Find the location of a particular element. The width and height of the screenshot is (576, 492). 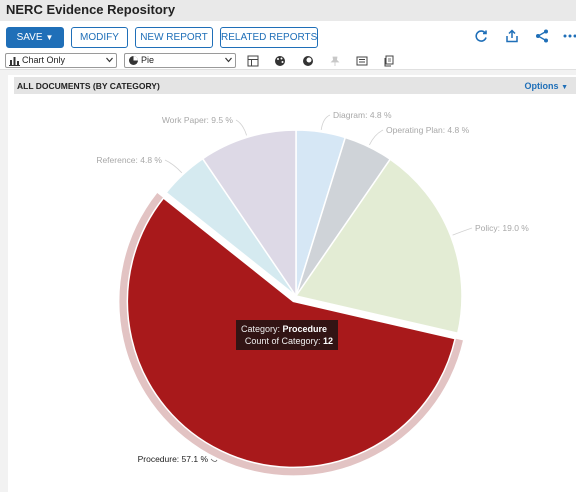

refresh-icon is located at coordinates (481, 36).